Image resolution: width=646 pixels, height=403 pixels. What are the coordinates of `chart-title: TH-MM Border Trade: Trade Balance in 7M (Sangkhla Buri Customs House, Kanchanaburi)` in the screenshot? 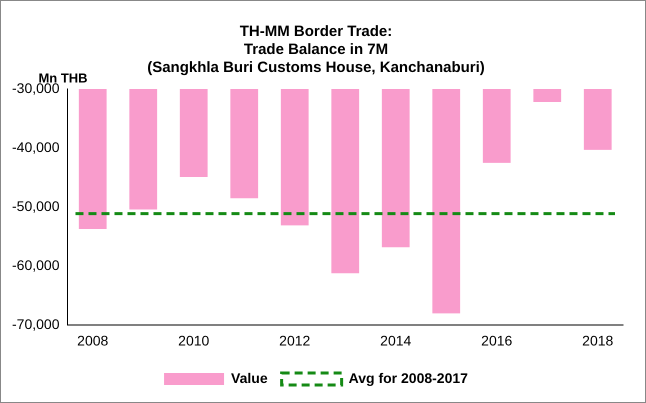 It's located at (316, 49).